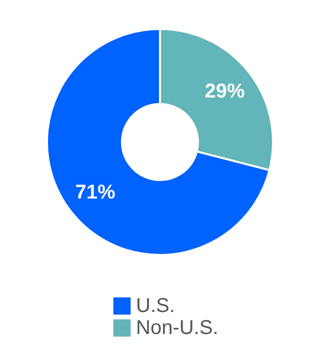  I want to click on legend-label: Non-U.S., so click(177, 328).